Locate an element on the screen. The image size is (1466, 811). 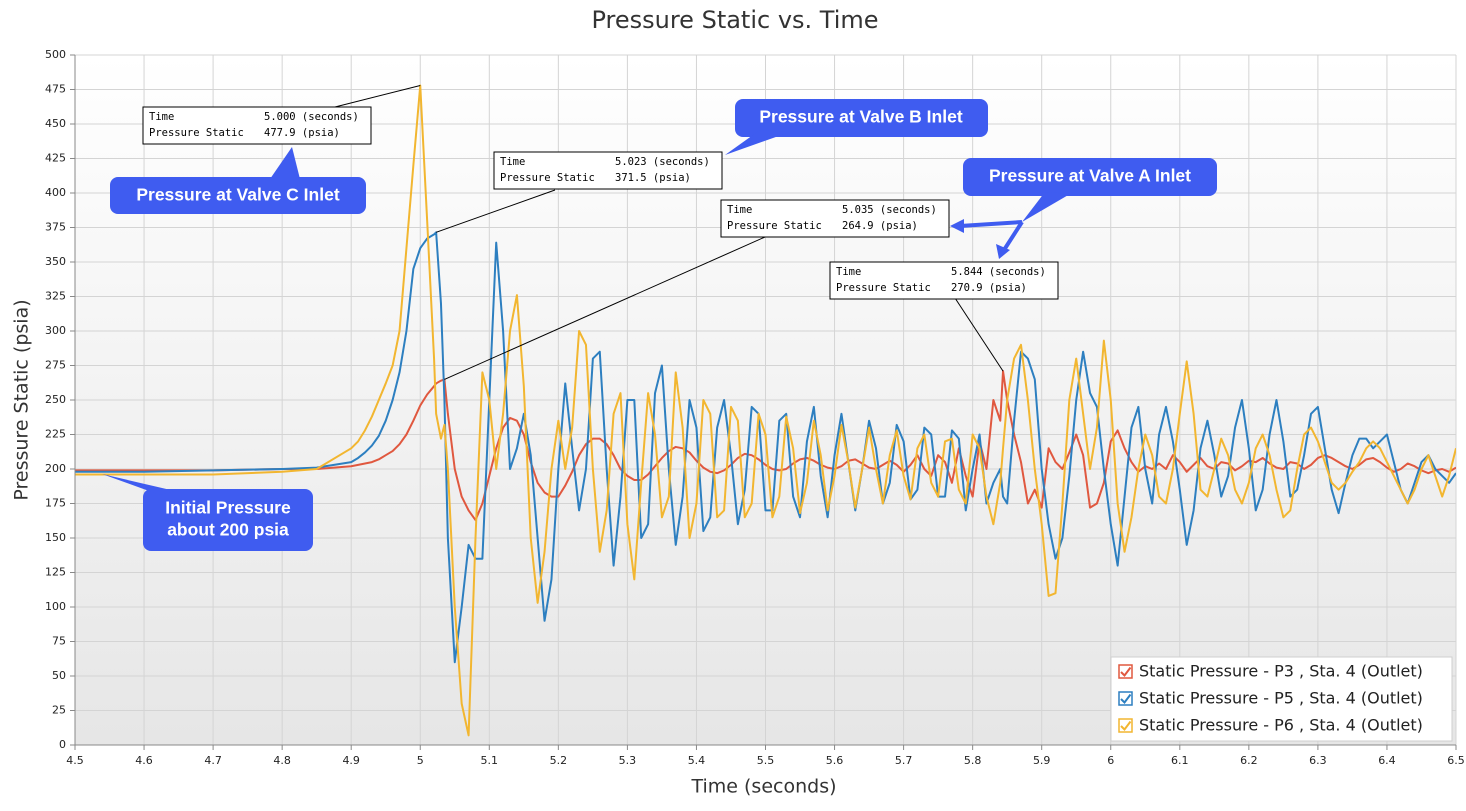
tooltip-value: 371.5 (psia) is located at coordinates (653, 178).